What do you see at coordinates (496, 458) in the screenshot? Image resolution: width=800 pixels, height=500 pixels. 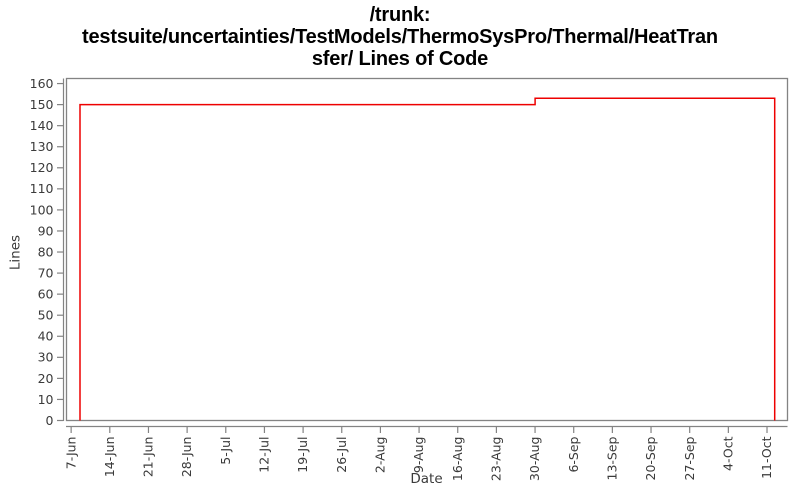 I see `x-tick-label: 23-Aug` at bounding box center [496, 458].